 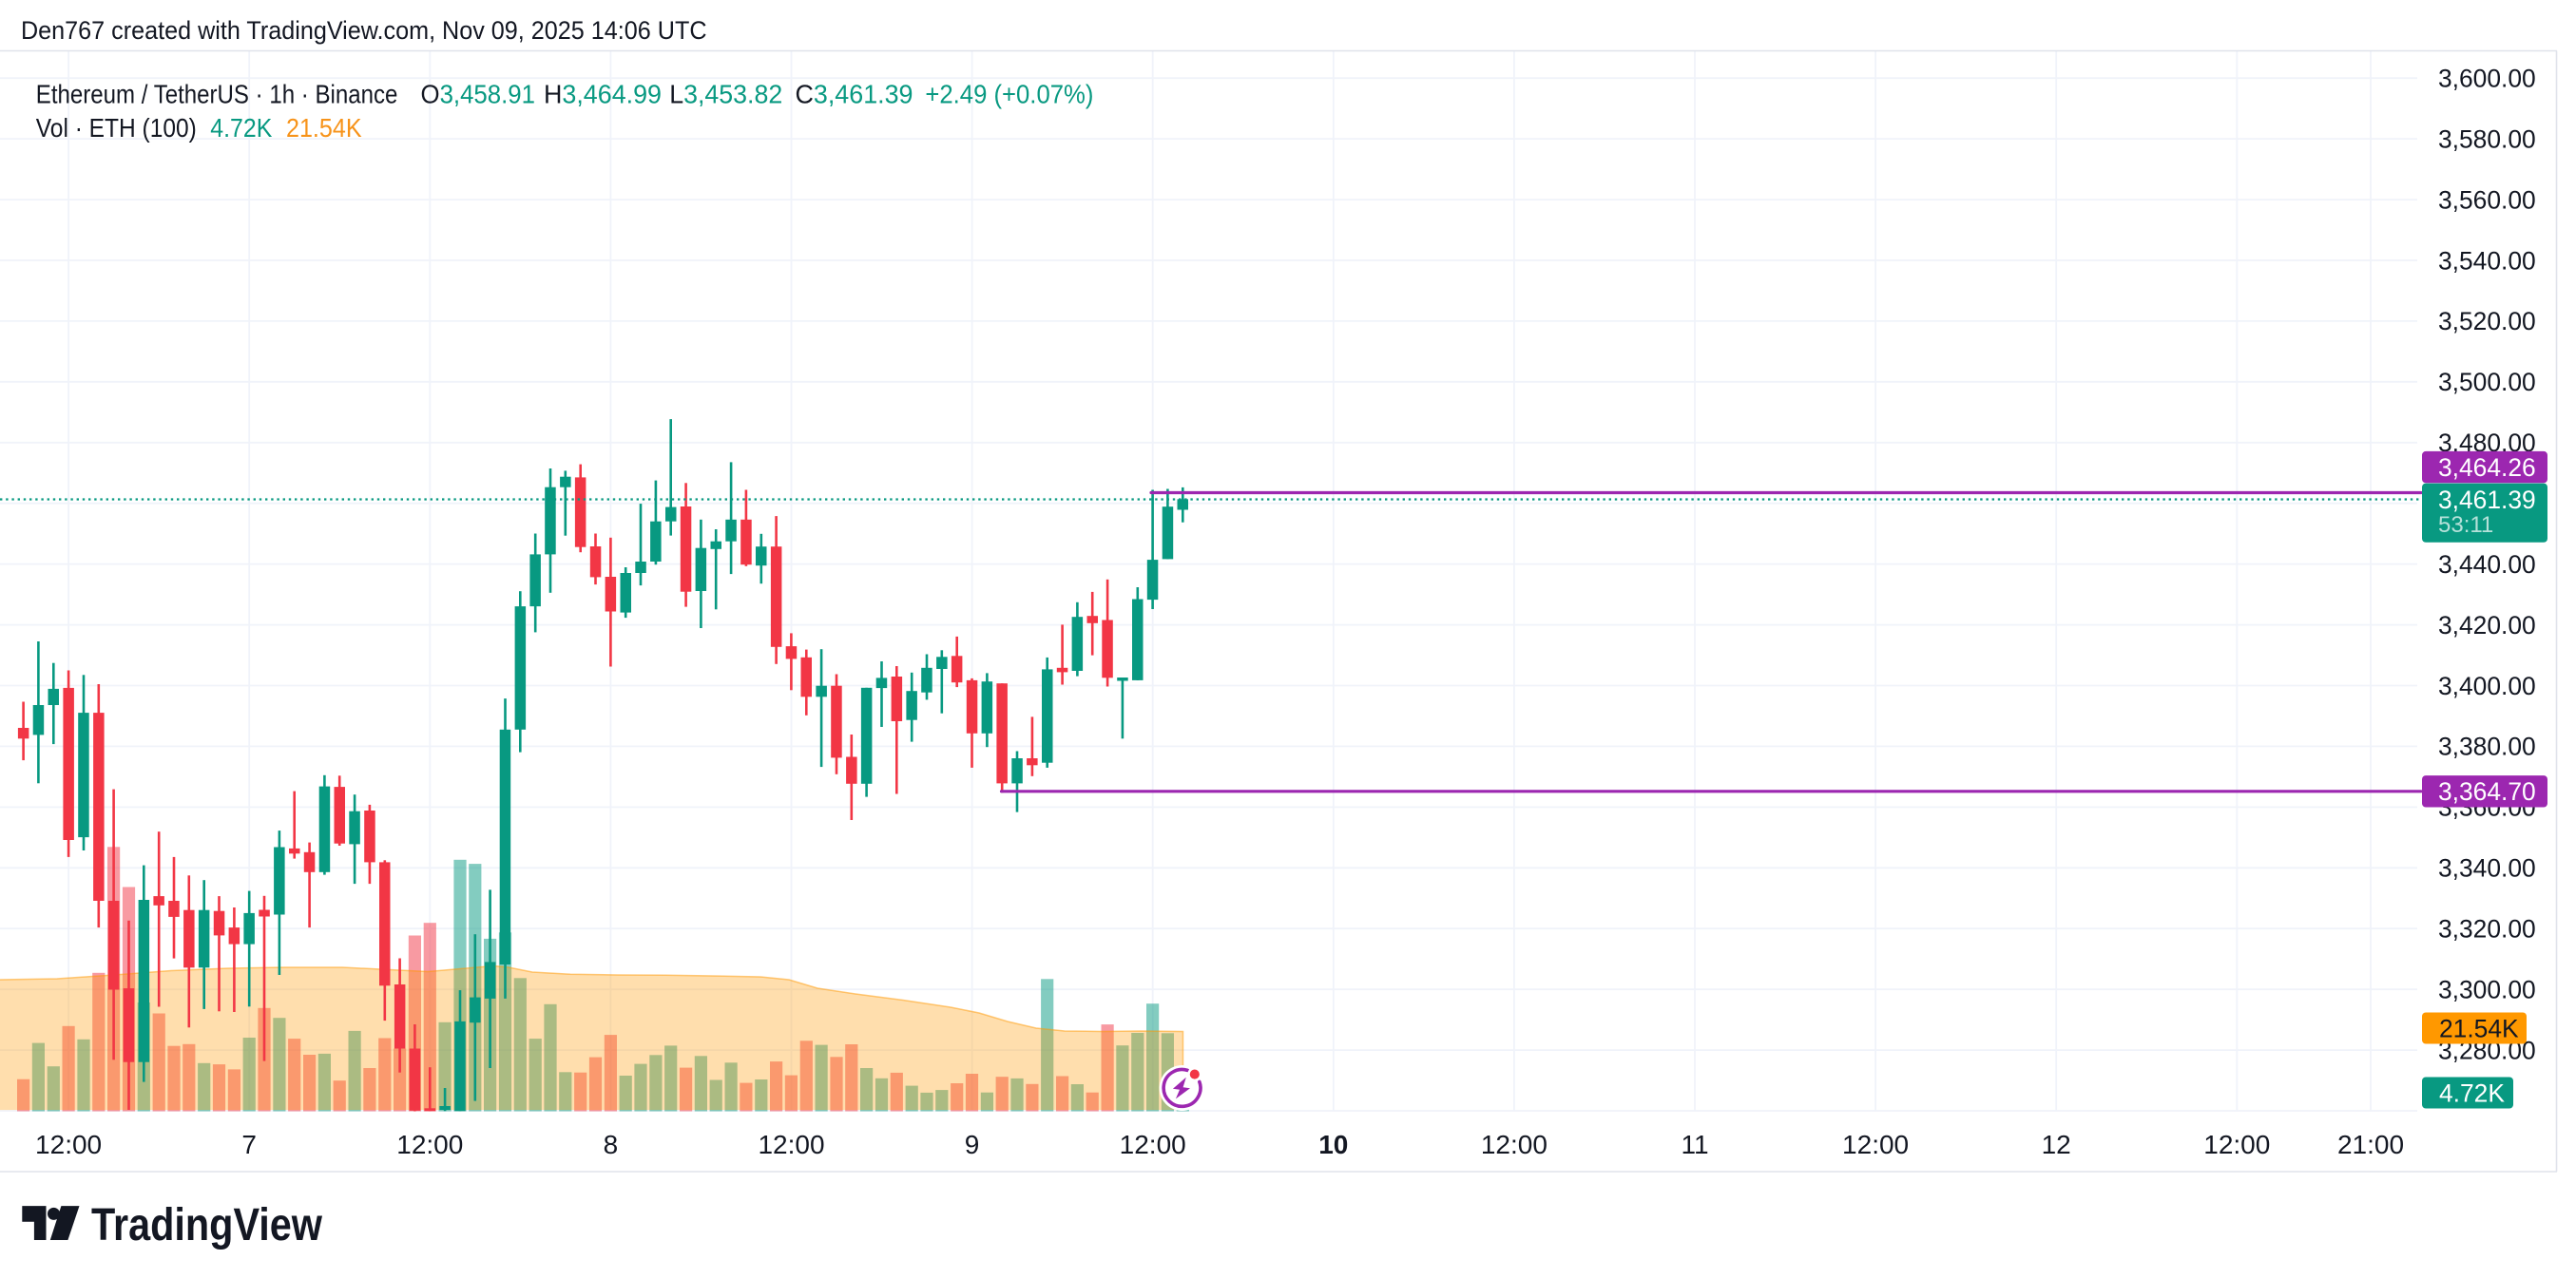 I want to click on svg-text: 3,420.00, so click(x=2487, y=625).